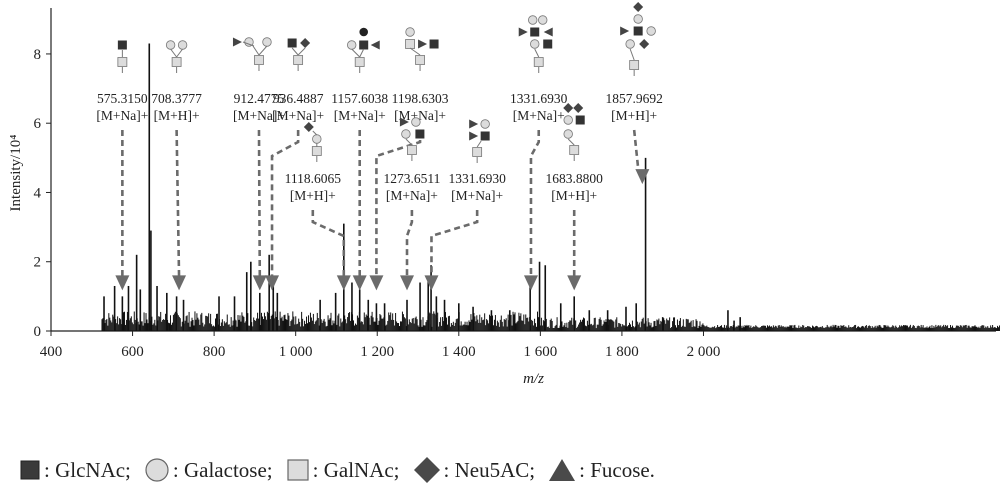  I want to click on annotation-mz-label: 1118.6065, so click(313, 178).